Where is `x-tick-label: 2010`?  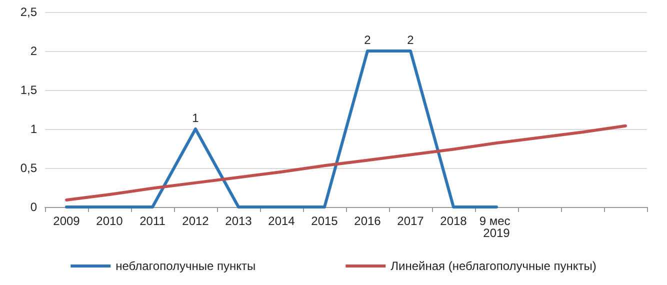
x-tick-label: 2010 is located at coordinates (110, 221).